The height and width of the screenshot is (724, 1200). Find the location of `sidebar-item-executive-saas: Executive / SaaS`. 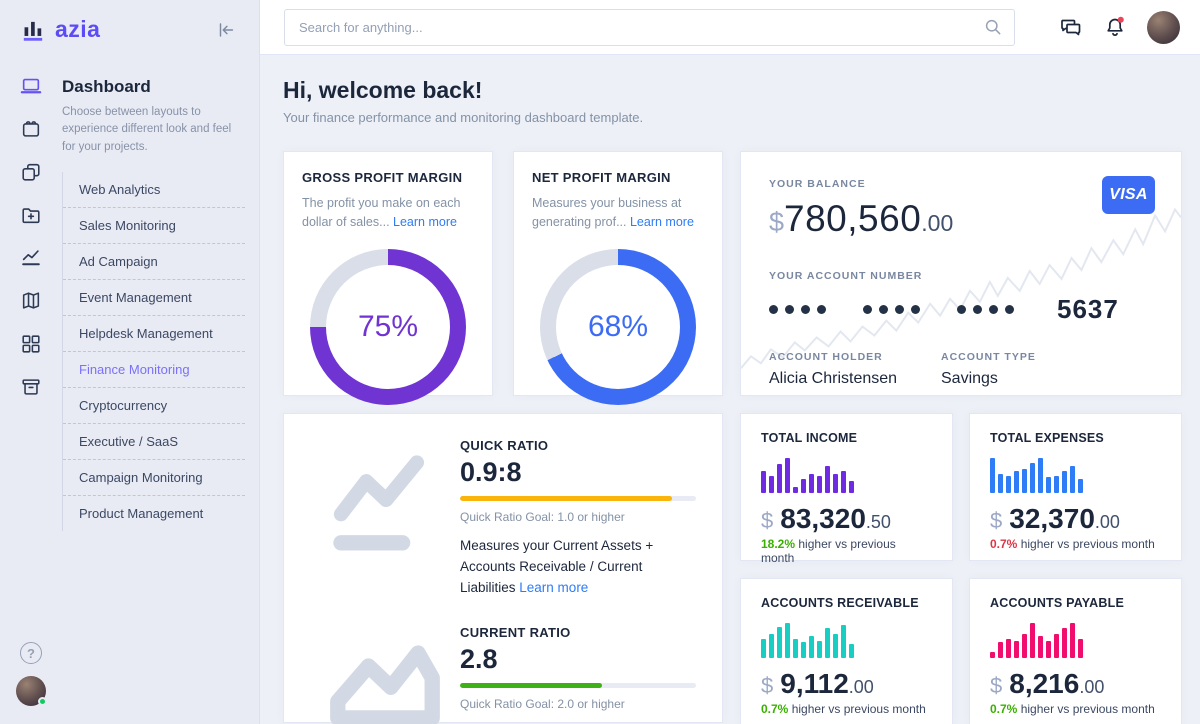

sidebar-item-executive-saas: Executive / SaaS is located at coordinates (154, 440).